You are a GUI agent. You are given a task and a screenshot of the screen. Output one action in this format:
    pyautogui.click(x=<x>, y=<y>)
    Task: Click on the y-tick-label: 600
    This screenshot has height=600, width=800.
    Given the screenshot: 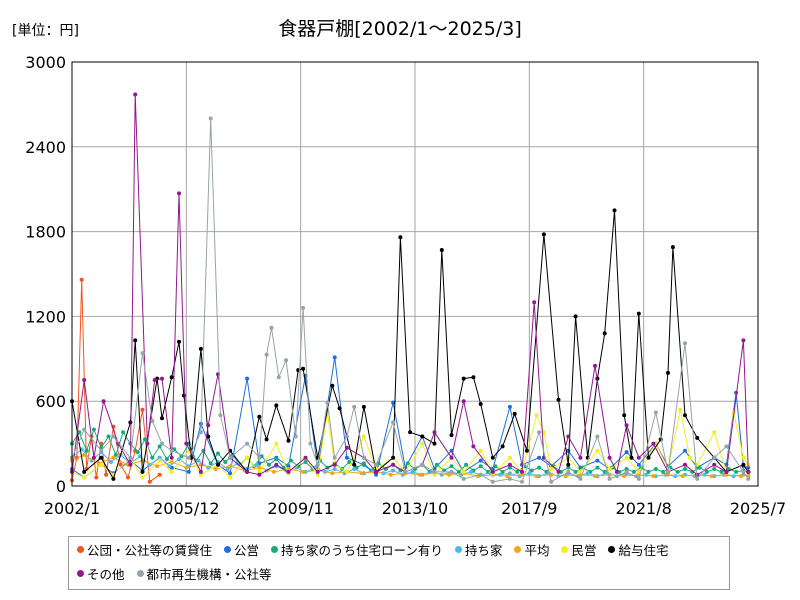 What is the action you would take?
    pyautogui.click(x=50, y=401)
    